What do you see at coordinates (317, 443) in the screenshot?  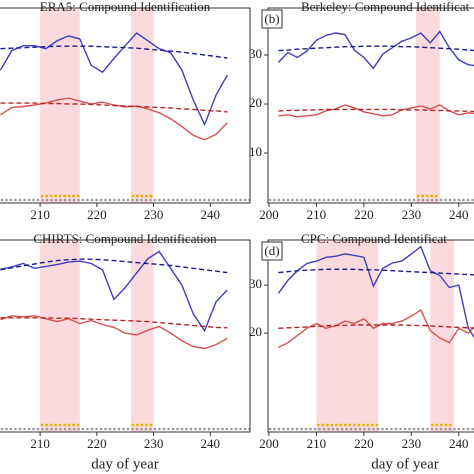 I see `x-tick-label: 210` at bounding box center [317, 443].